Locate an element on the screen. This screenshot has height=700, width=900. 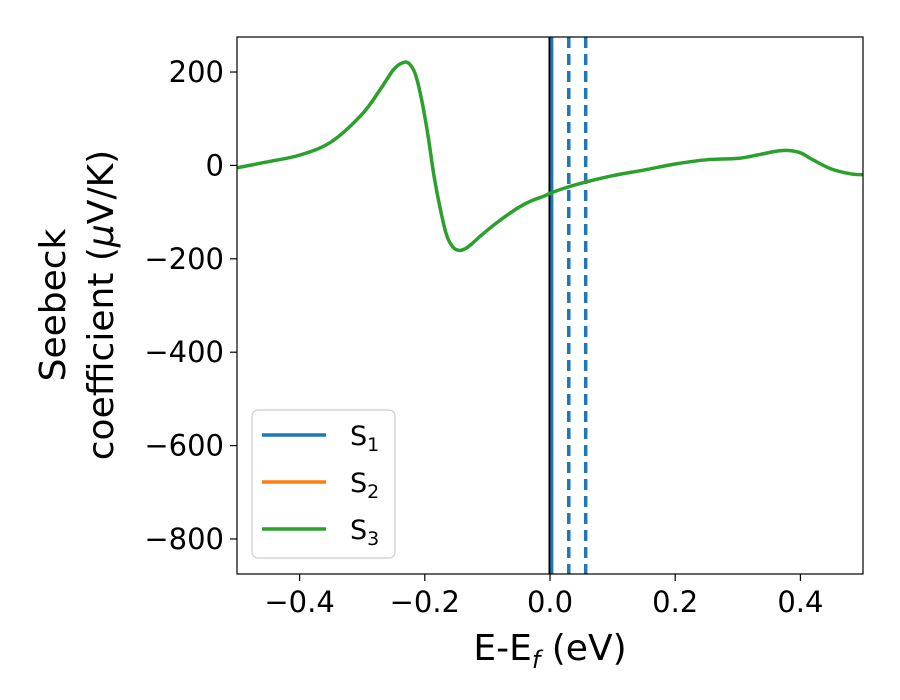
y-tick-label: −400 is located at coordinates (184, 352).